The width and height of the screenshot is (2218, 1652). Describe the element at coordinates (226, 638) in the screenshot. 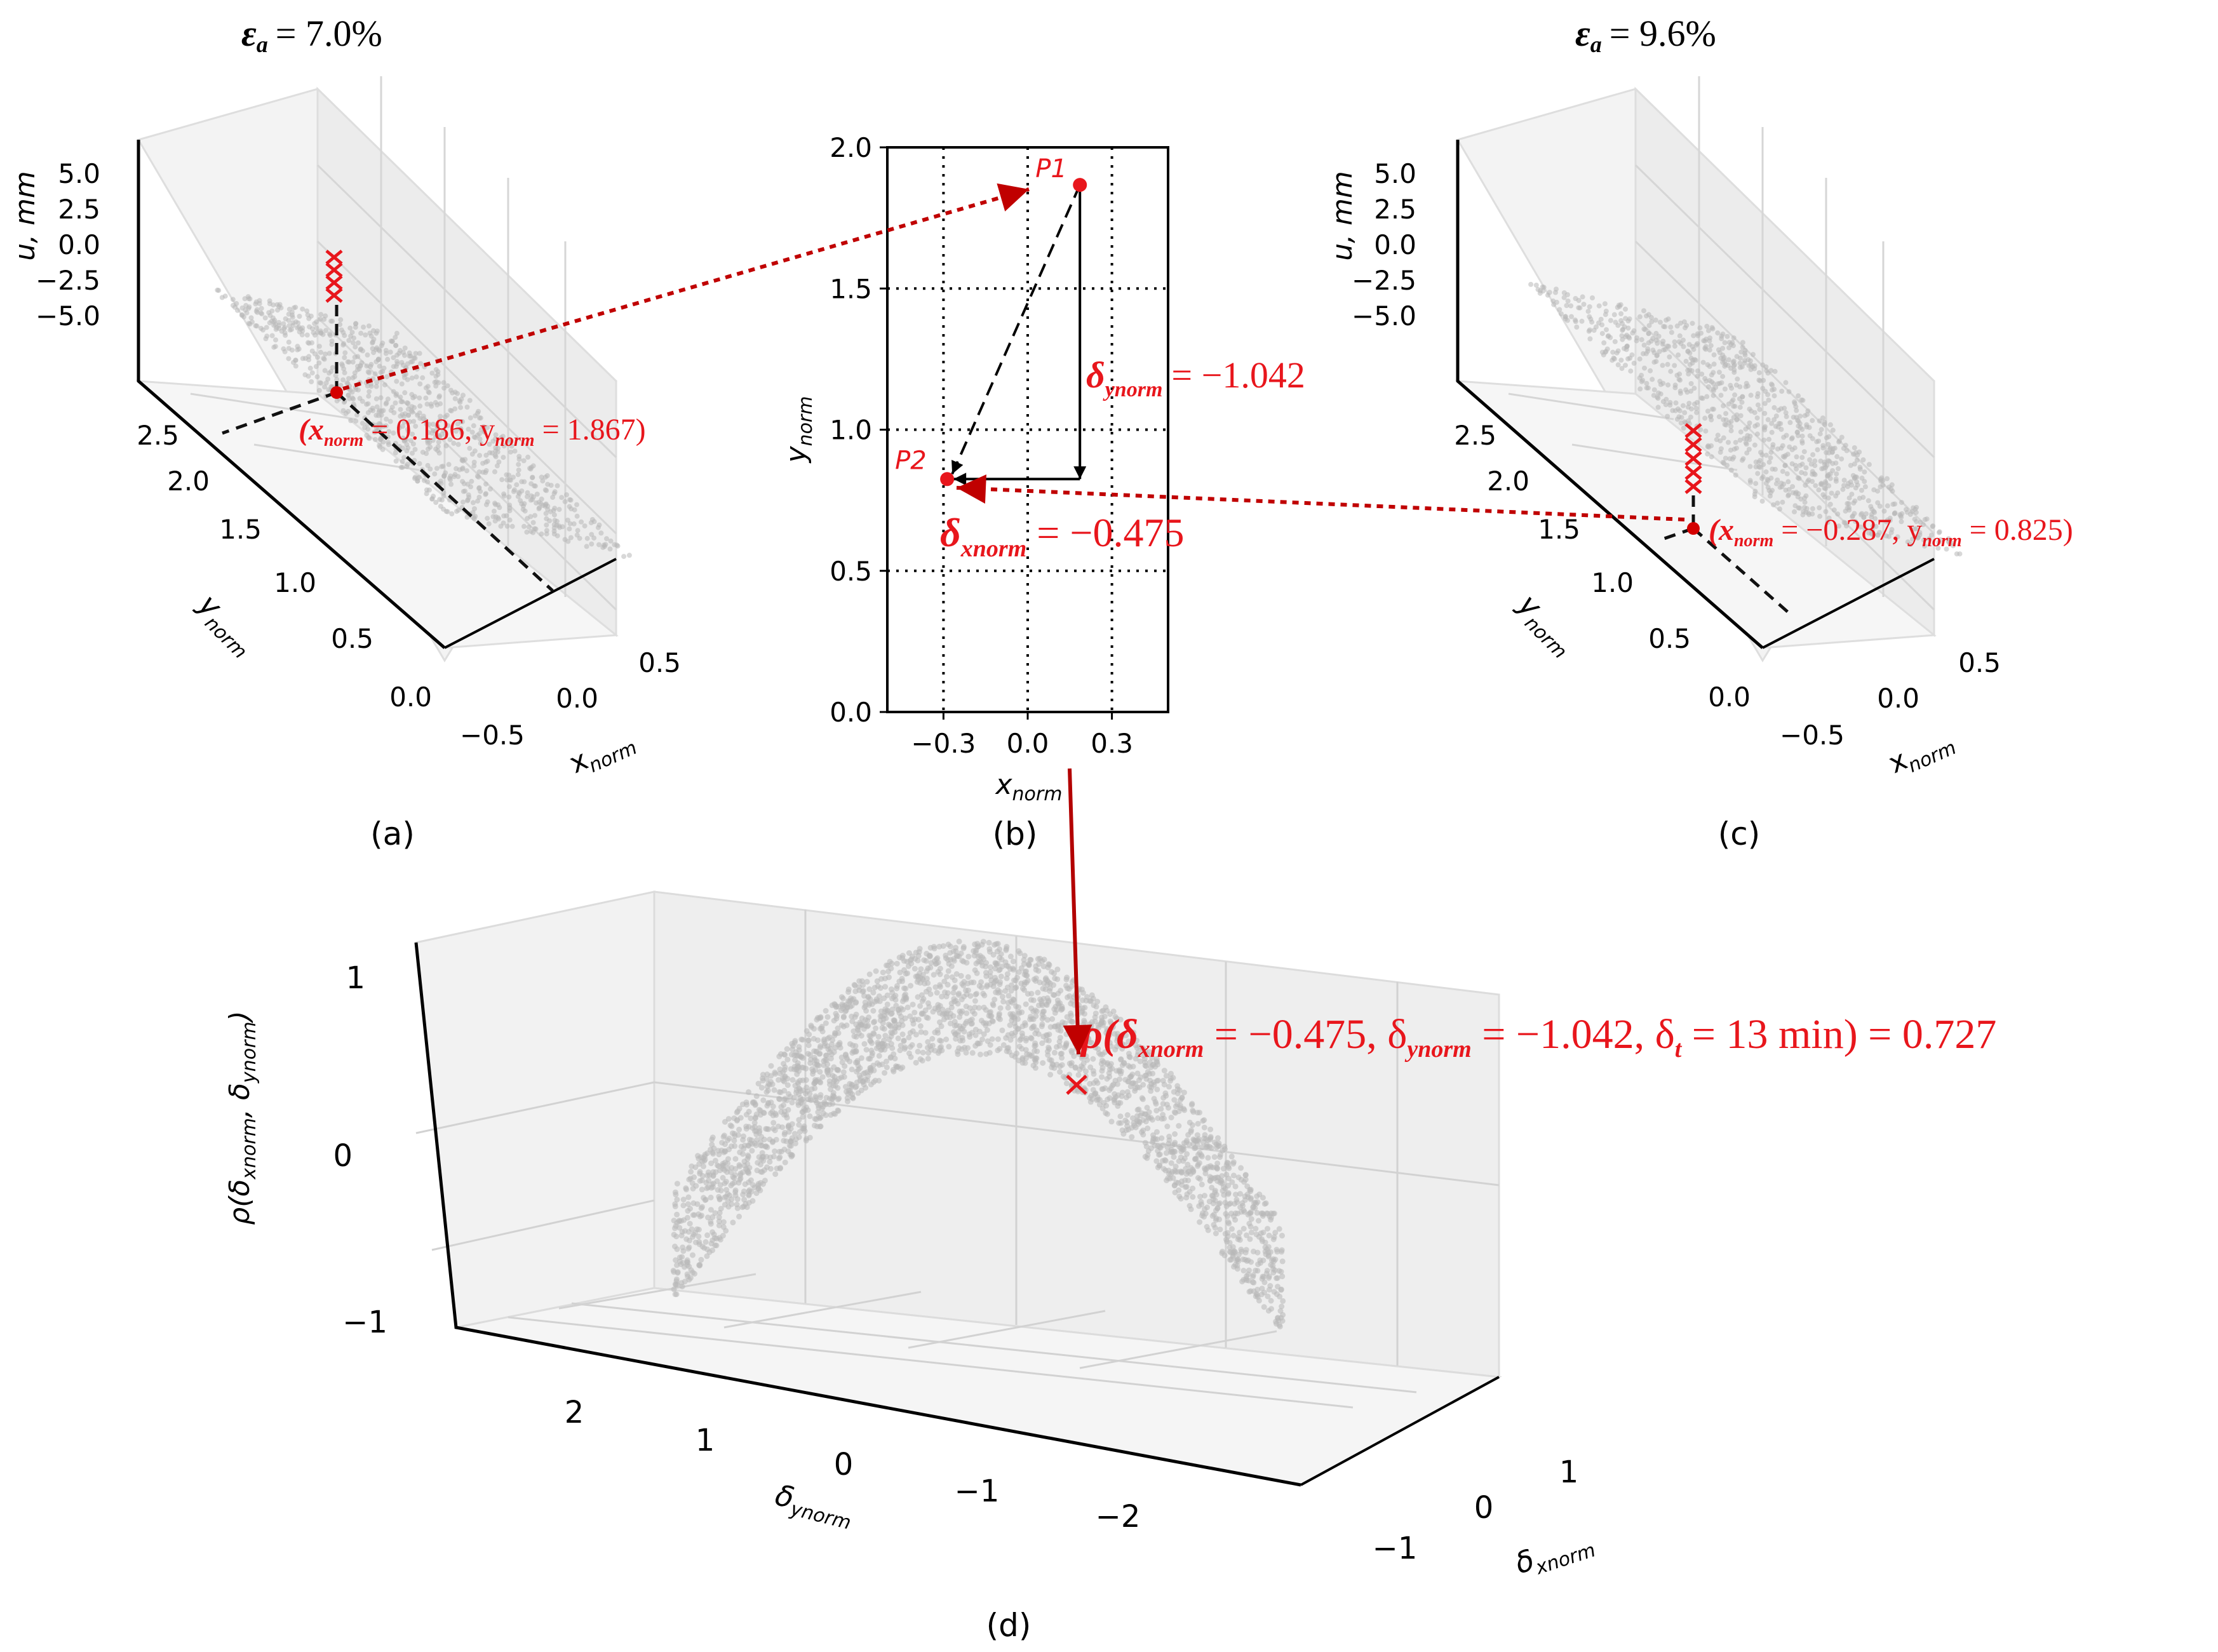

I see `panel-a-y-label-sub: norm` at that location.